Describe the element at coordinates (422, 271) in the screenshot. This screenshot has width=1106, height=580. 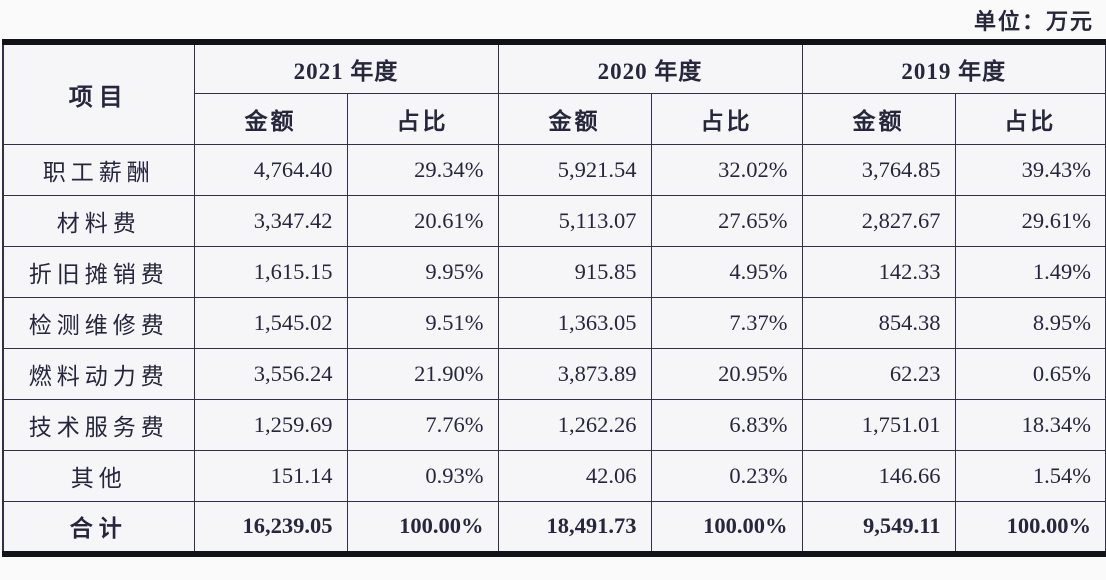
I see `ratio-cell: 9.95%` at that location.